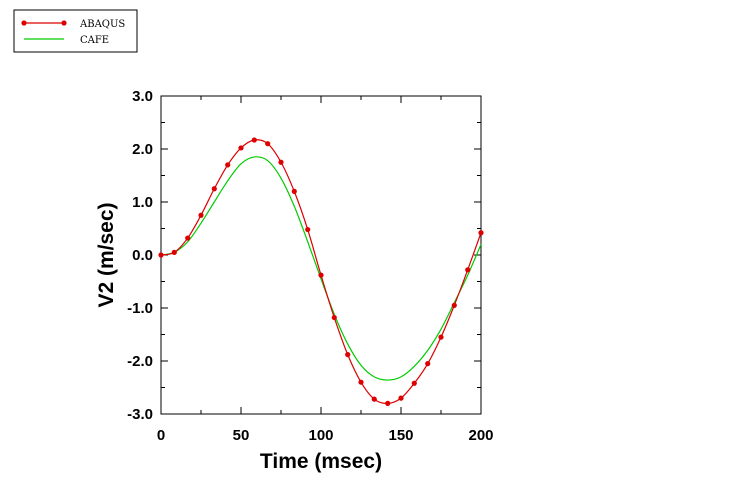 This screenshot has height=496, width=736. I want to click on y-axis-title: V2 (m/sec), so click(106, 254).